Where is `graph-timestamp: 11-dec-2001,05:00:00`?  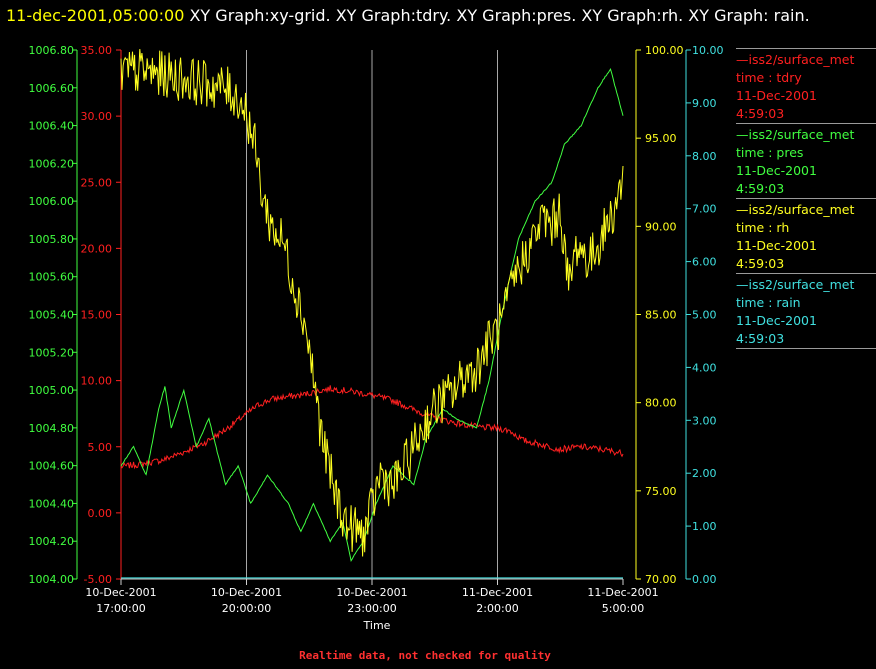 graph-timestamp: 11-dec-2001,05:00:00 is located at coordinates (95, 15).